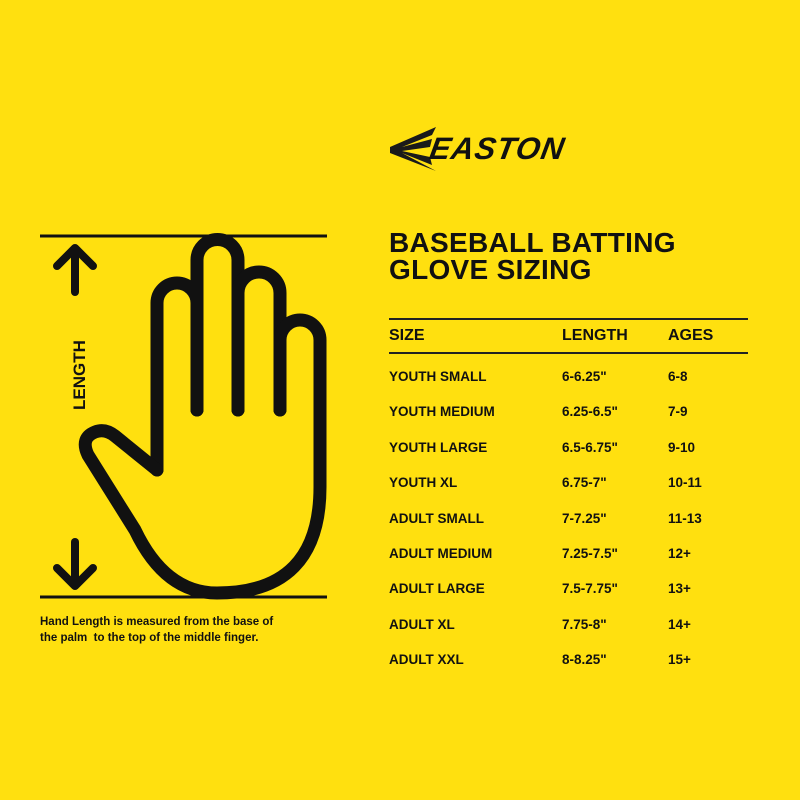 The image size is (800, 800). Describe the element at coordinates (75, 564) in the screenshot. I see `arrow-down-icon` at that location.